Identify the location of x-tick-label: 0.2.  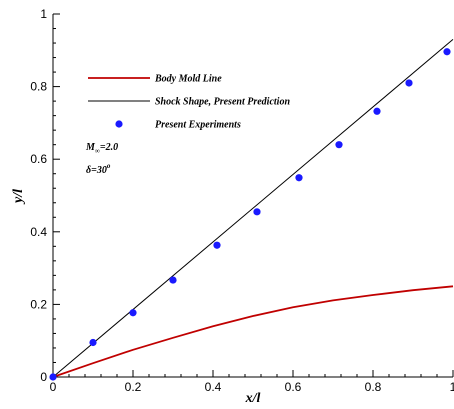
(133, 387).